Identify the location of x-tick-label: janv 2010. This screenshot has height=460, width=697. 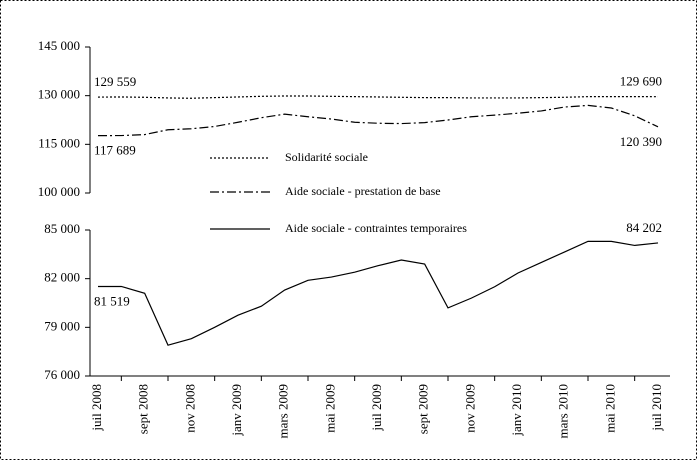
(516, 410).